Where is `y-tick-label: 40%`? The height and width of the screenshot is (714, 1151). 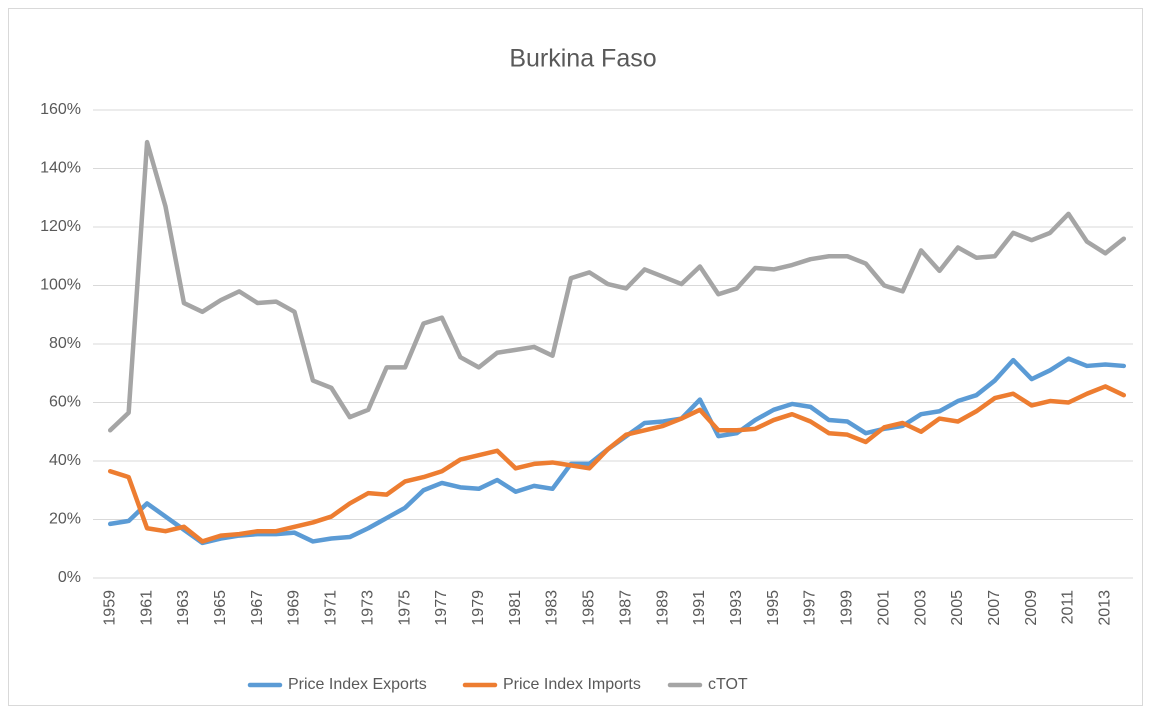 y-tick-label: 40% is located at coordinates (65, 460).